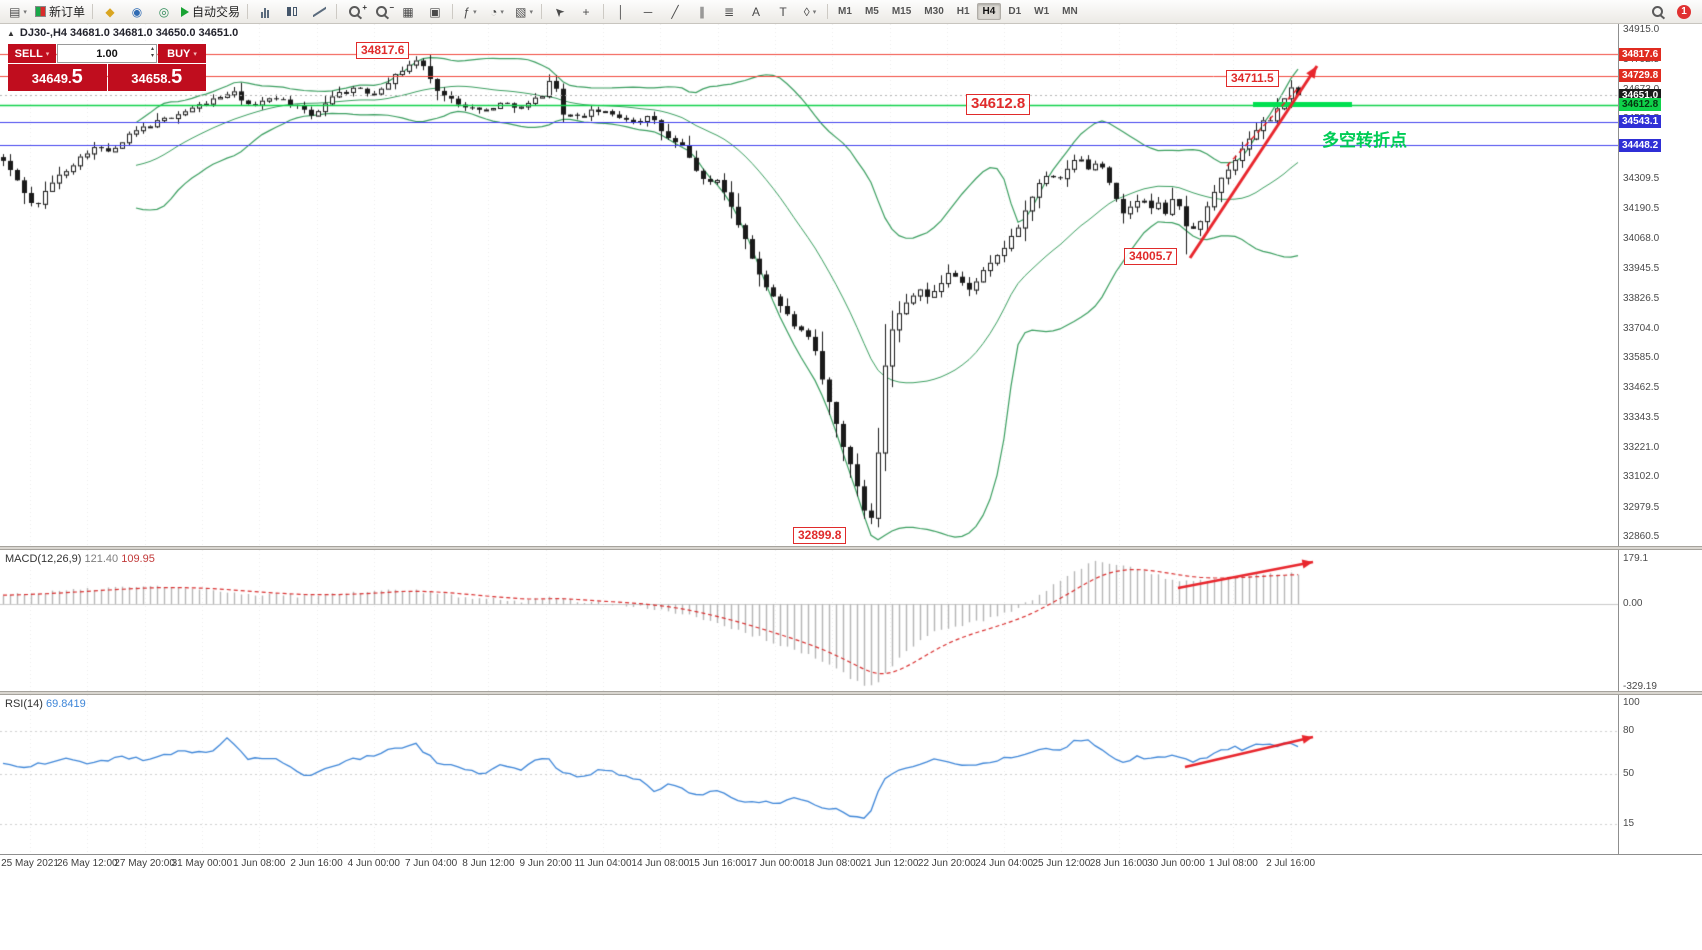  I want to click on line-chart-icon, so click(319, 12).